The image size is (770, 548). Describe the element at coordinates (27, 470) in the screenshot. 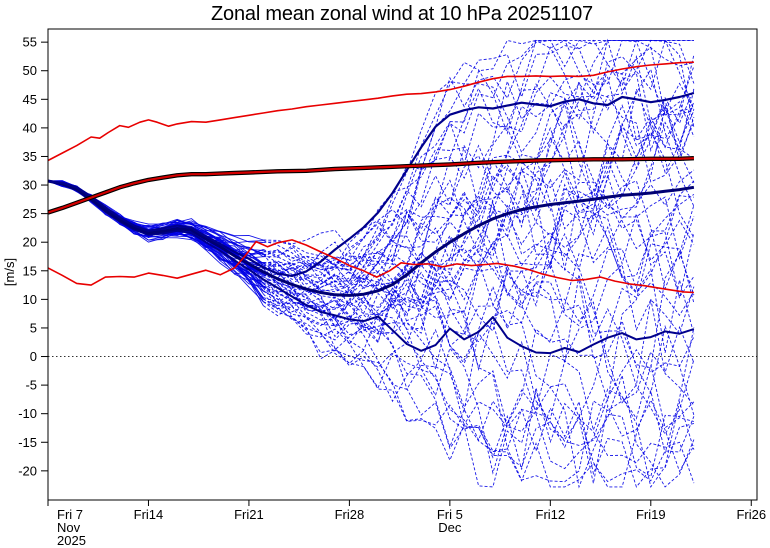

I see `y-tick-label: -20` at that location.